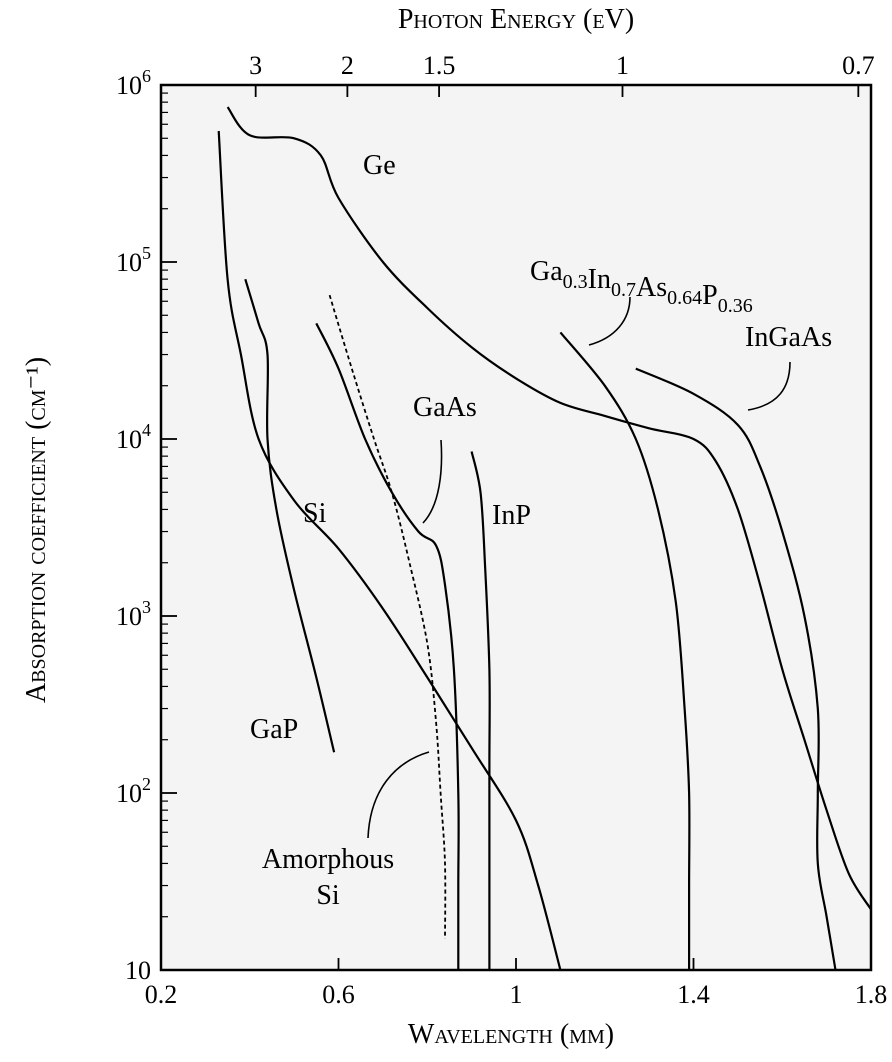 This screenshot has width=892, height=1062. What do you see at coordinates (511, 515) in the screenshot?
I see `label-inp: InP` at bounding box center [511, 515].